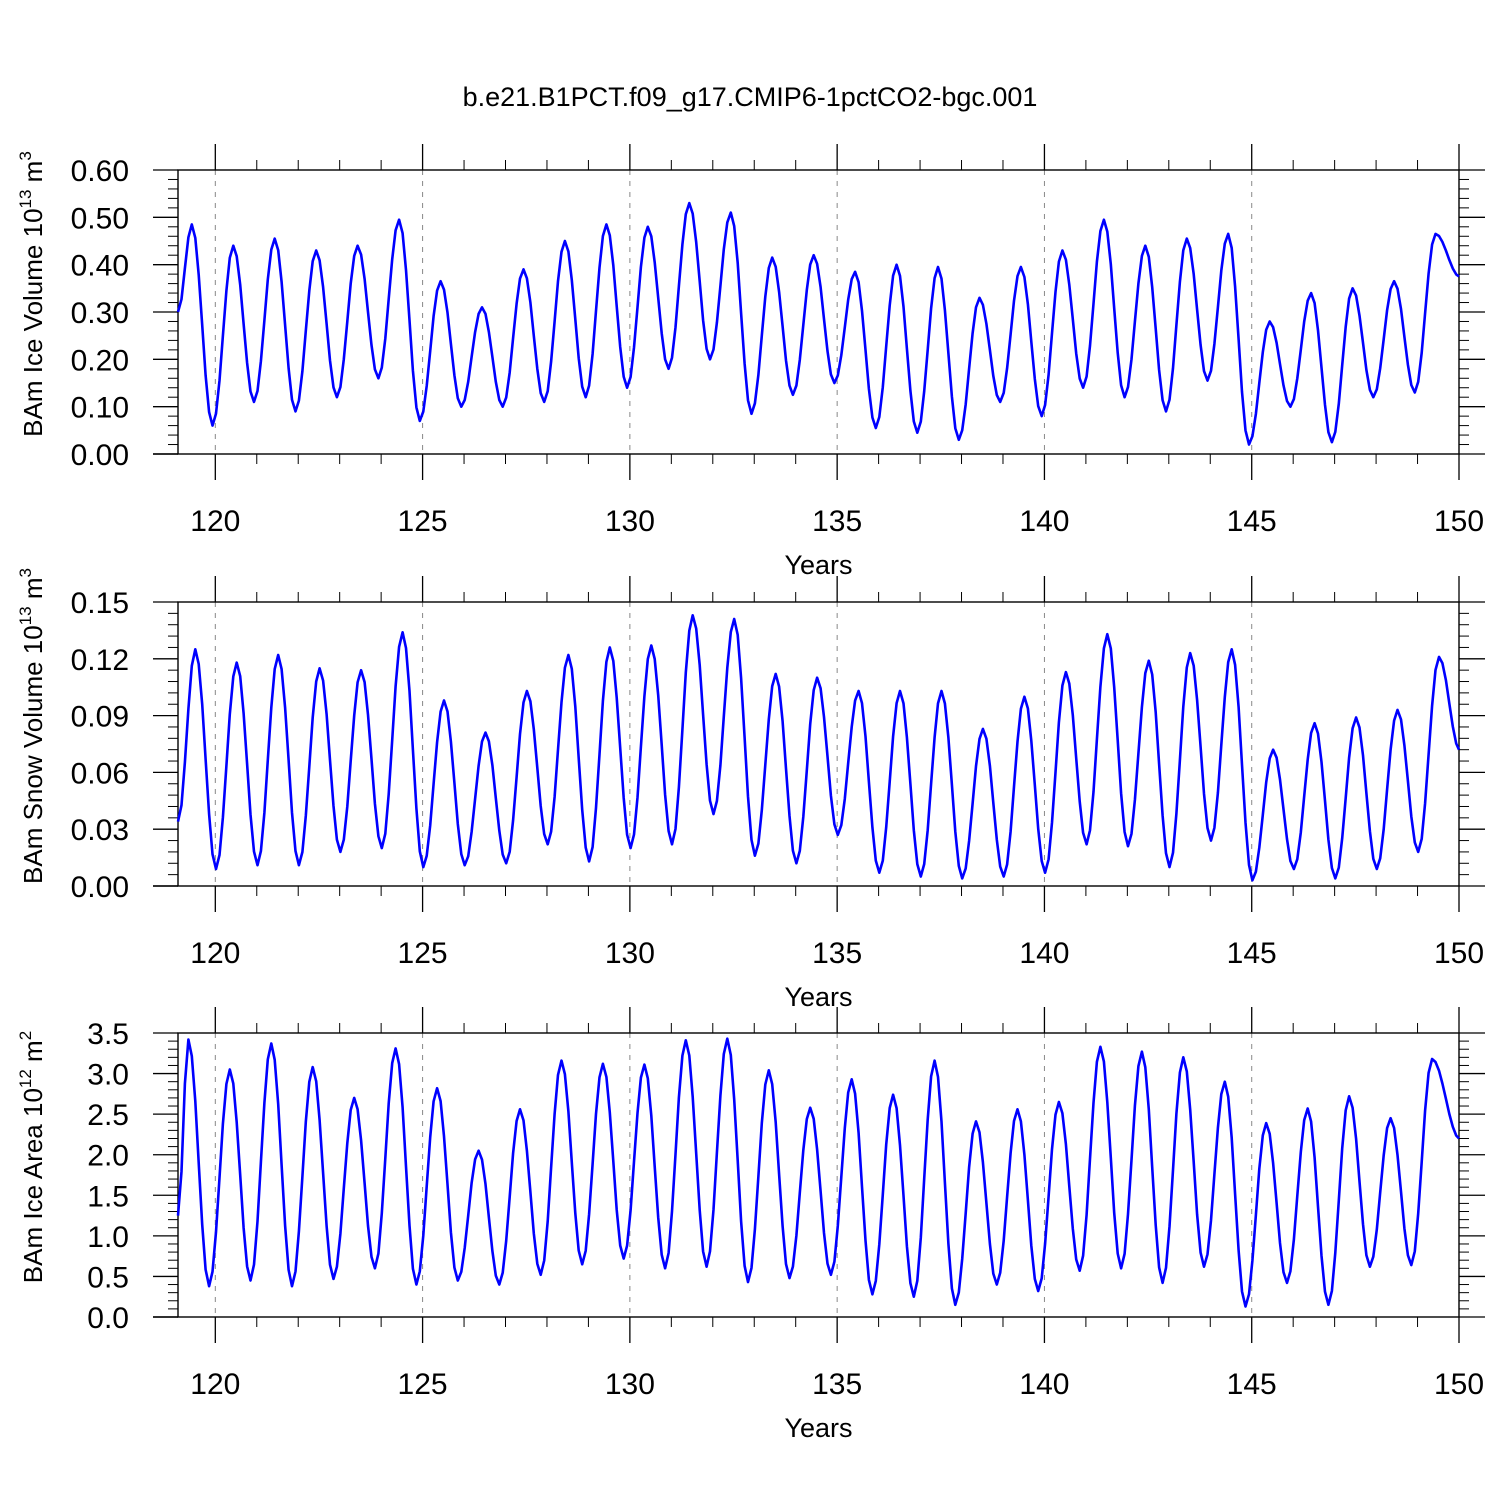  I want to click on y-axis-label: BAm Ice Volume 1013 m3, so click(32, 294).